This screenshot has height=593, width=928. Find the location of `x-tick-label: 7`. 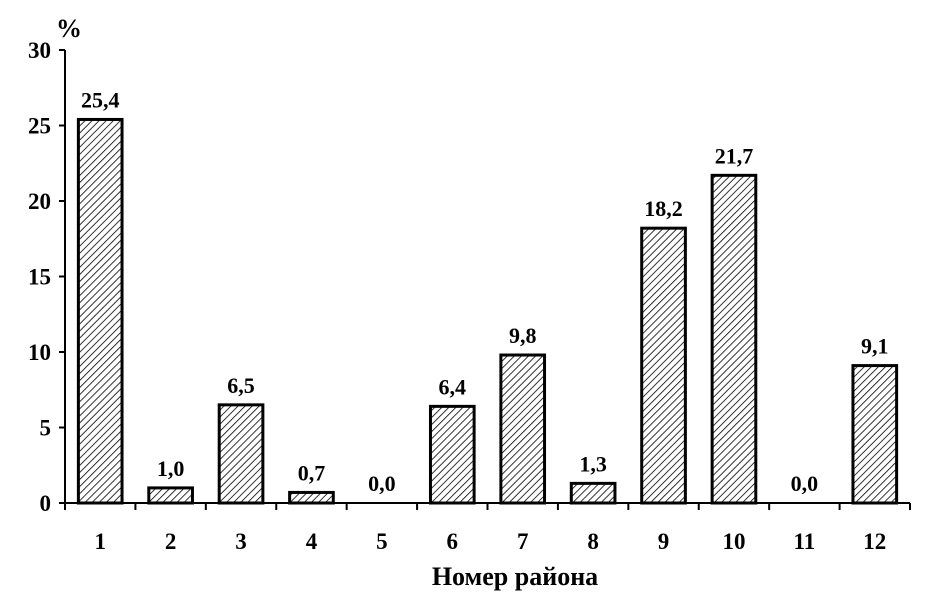

x-tick-label: 7 is located at coordinates (523, 541).